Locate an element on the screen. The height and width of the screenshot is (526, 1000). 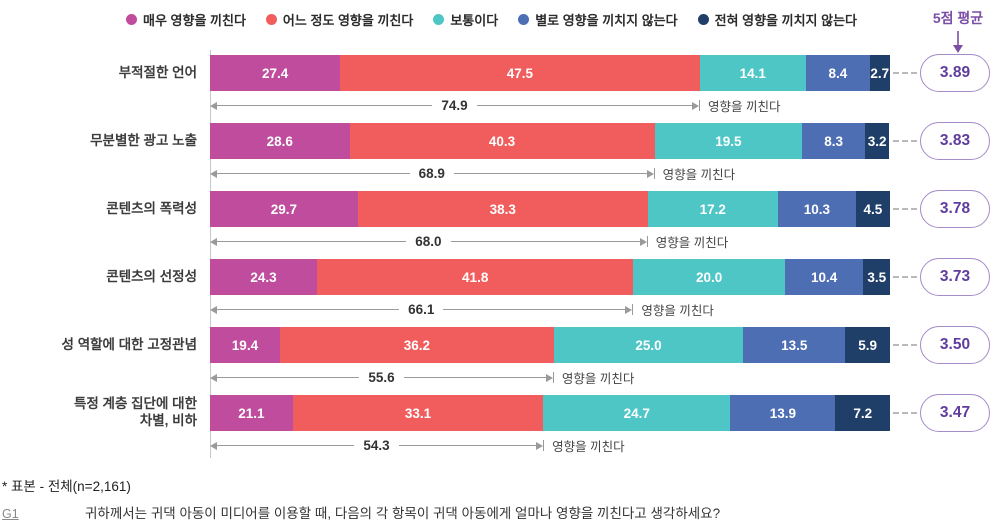
segment-value: 24.3 is located at coordinates (263, 277).